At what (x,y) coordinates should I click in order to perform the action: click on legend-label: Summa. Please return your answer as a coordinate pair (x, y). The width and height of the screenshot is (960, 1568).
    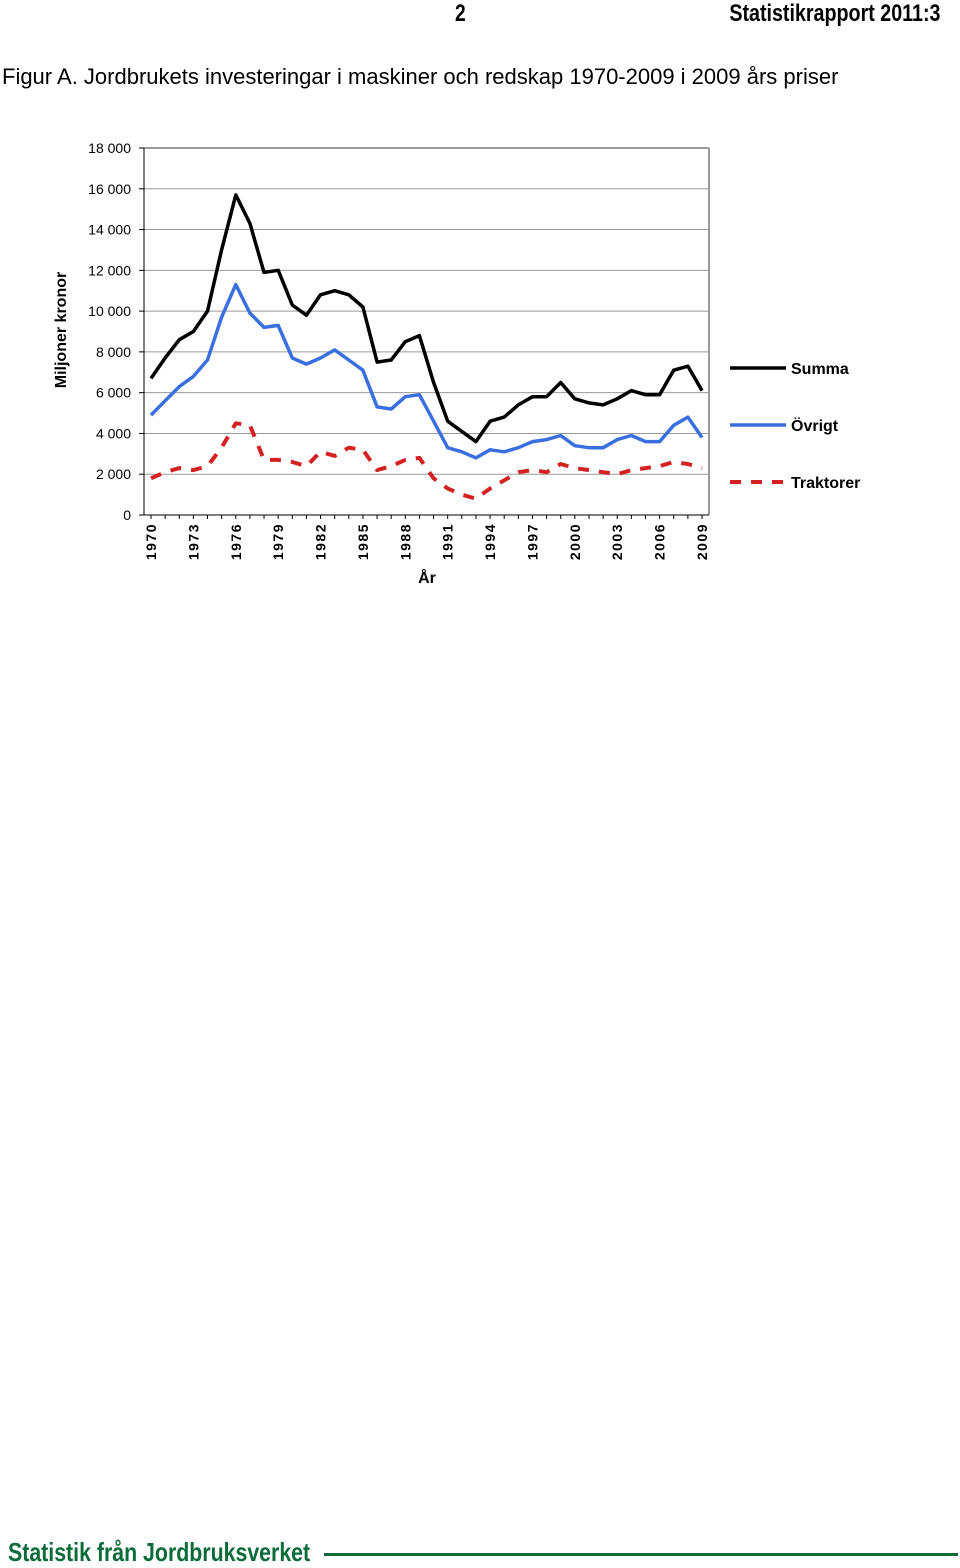
    Looking at the image, I should click on (820, 369).